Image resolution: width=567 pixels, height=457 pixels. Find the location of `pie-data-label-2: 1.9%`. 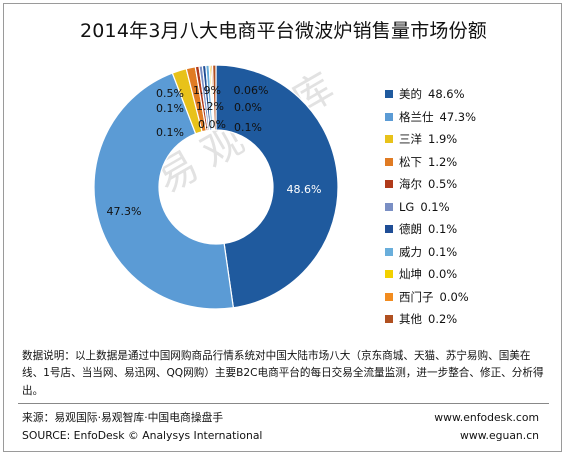

pie-data-label-2: 1.9% is located at coordinates (207, 90).